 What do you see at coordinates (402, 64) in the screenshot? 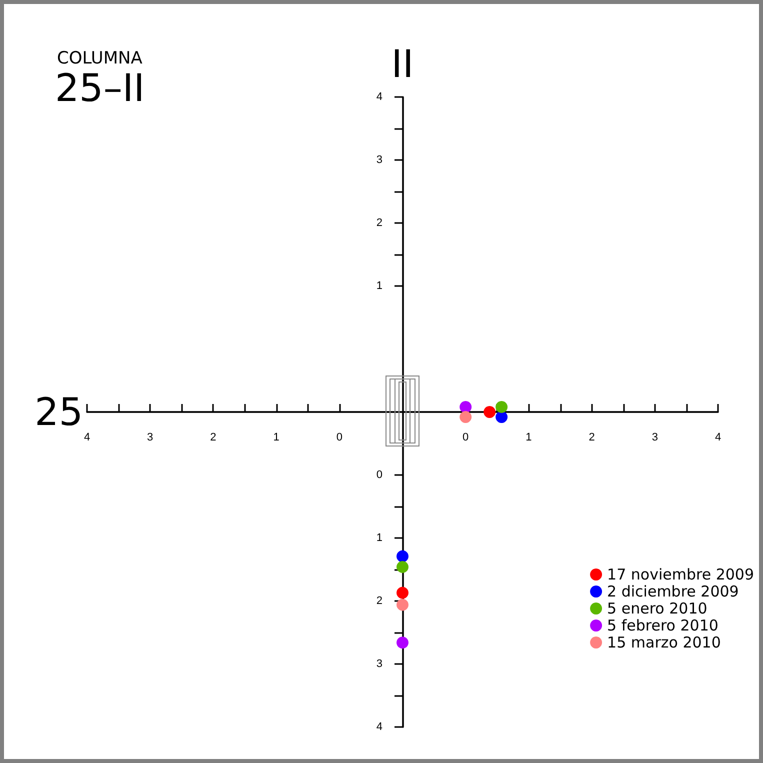
I see `y2-axis-title: II` at bounding box center [402, 64].